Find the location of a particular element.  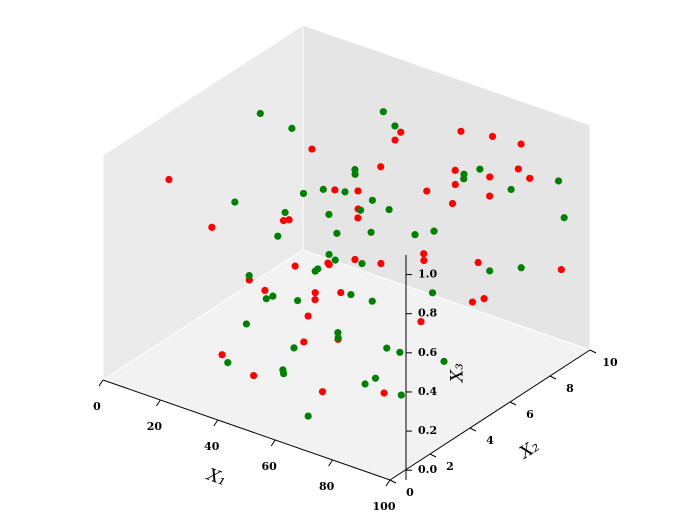

x-tick-label: 60 is located at coordinates (270, 466).